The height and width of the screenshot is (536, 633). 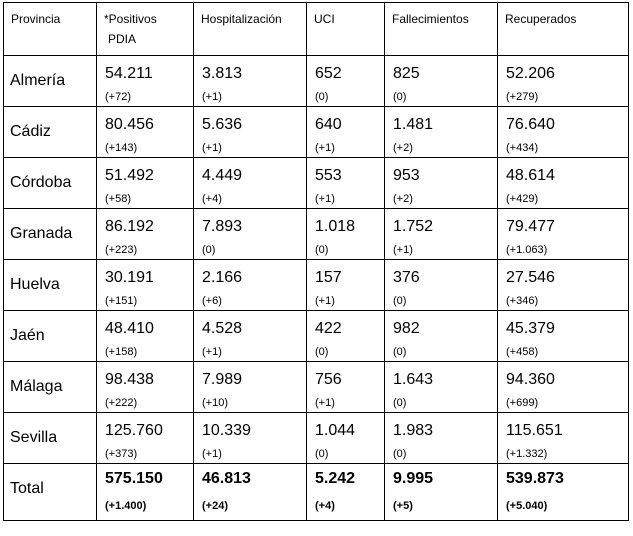 I want to click on hosp-cell: 3.813 (+1), so click(x=250, y=81).